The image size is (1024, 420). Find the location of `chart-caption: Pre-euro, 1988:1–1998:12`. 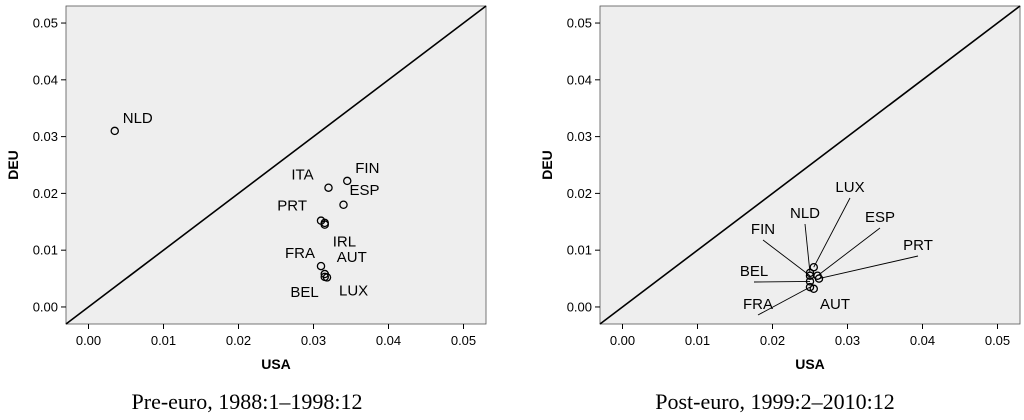

chart-caption: Pre-euro, 1988:1–1998:12 is located at coordinates (247, 401).